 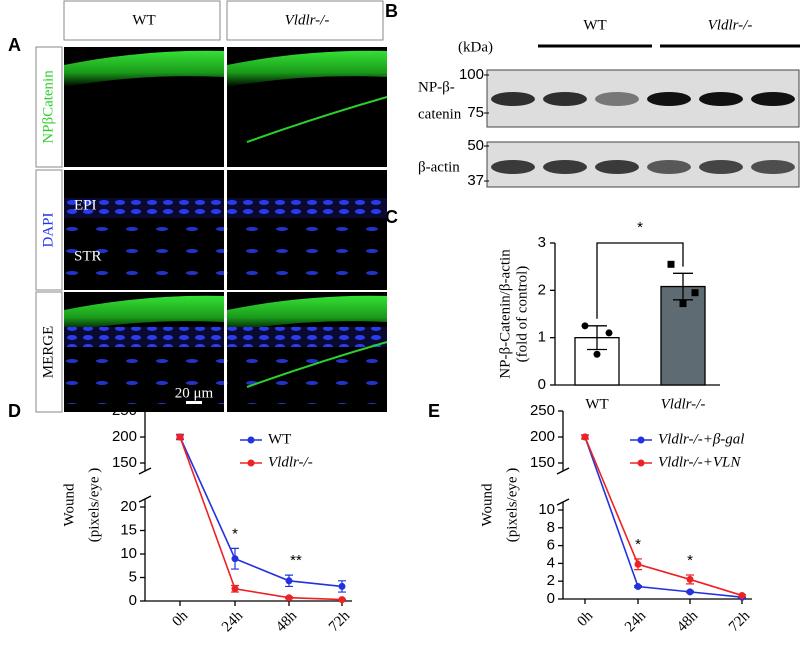 I want to click on marker-label: 100, so click(x=471, y=74).